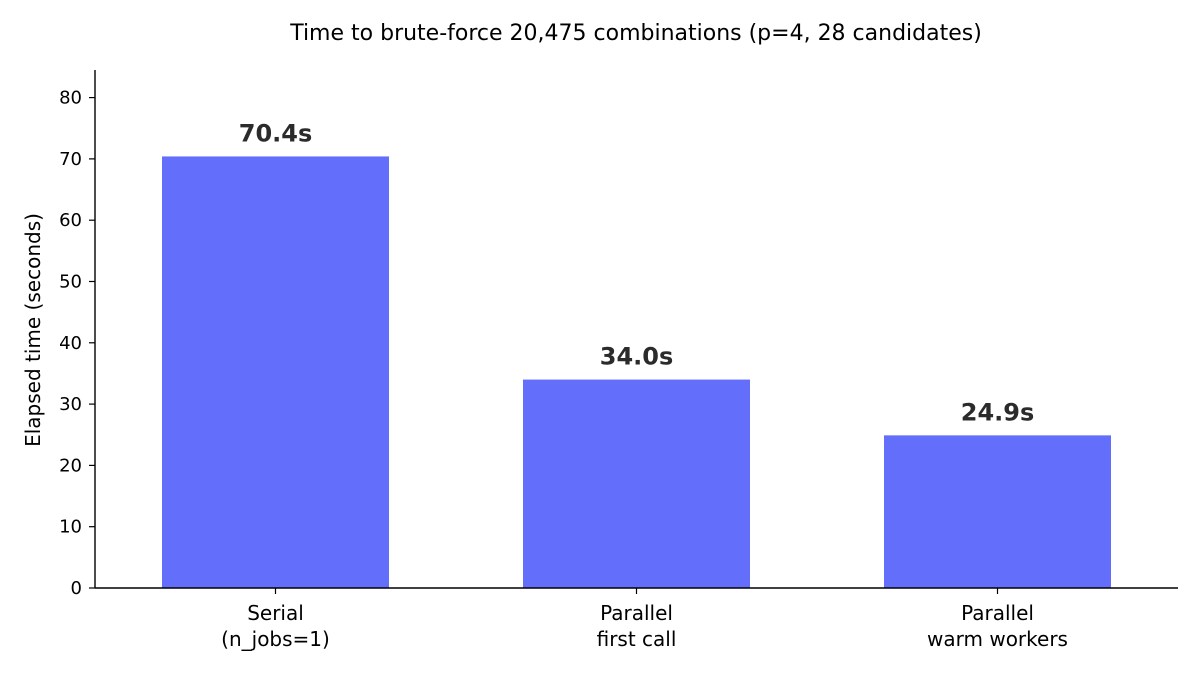  Describe the element at coordinates (997, 639) in the screenshot. I see `x-tick-label-2-1: warm workers` at that location.